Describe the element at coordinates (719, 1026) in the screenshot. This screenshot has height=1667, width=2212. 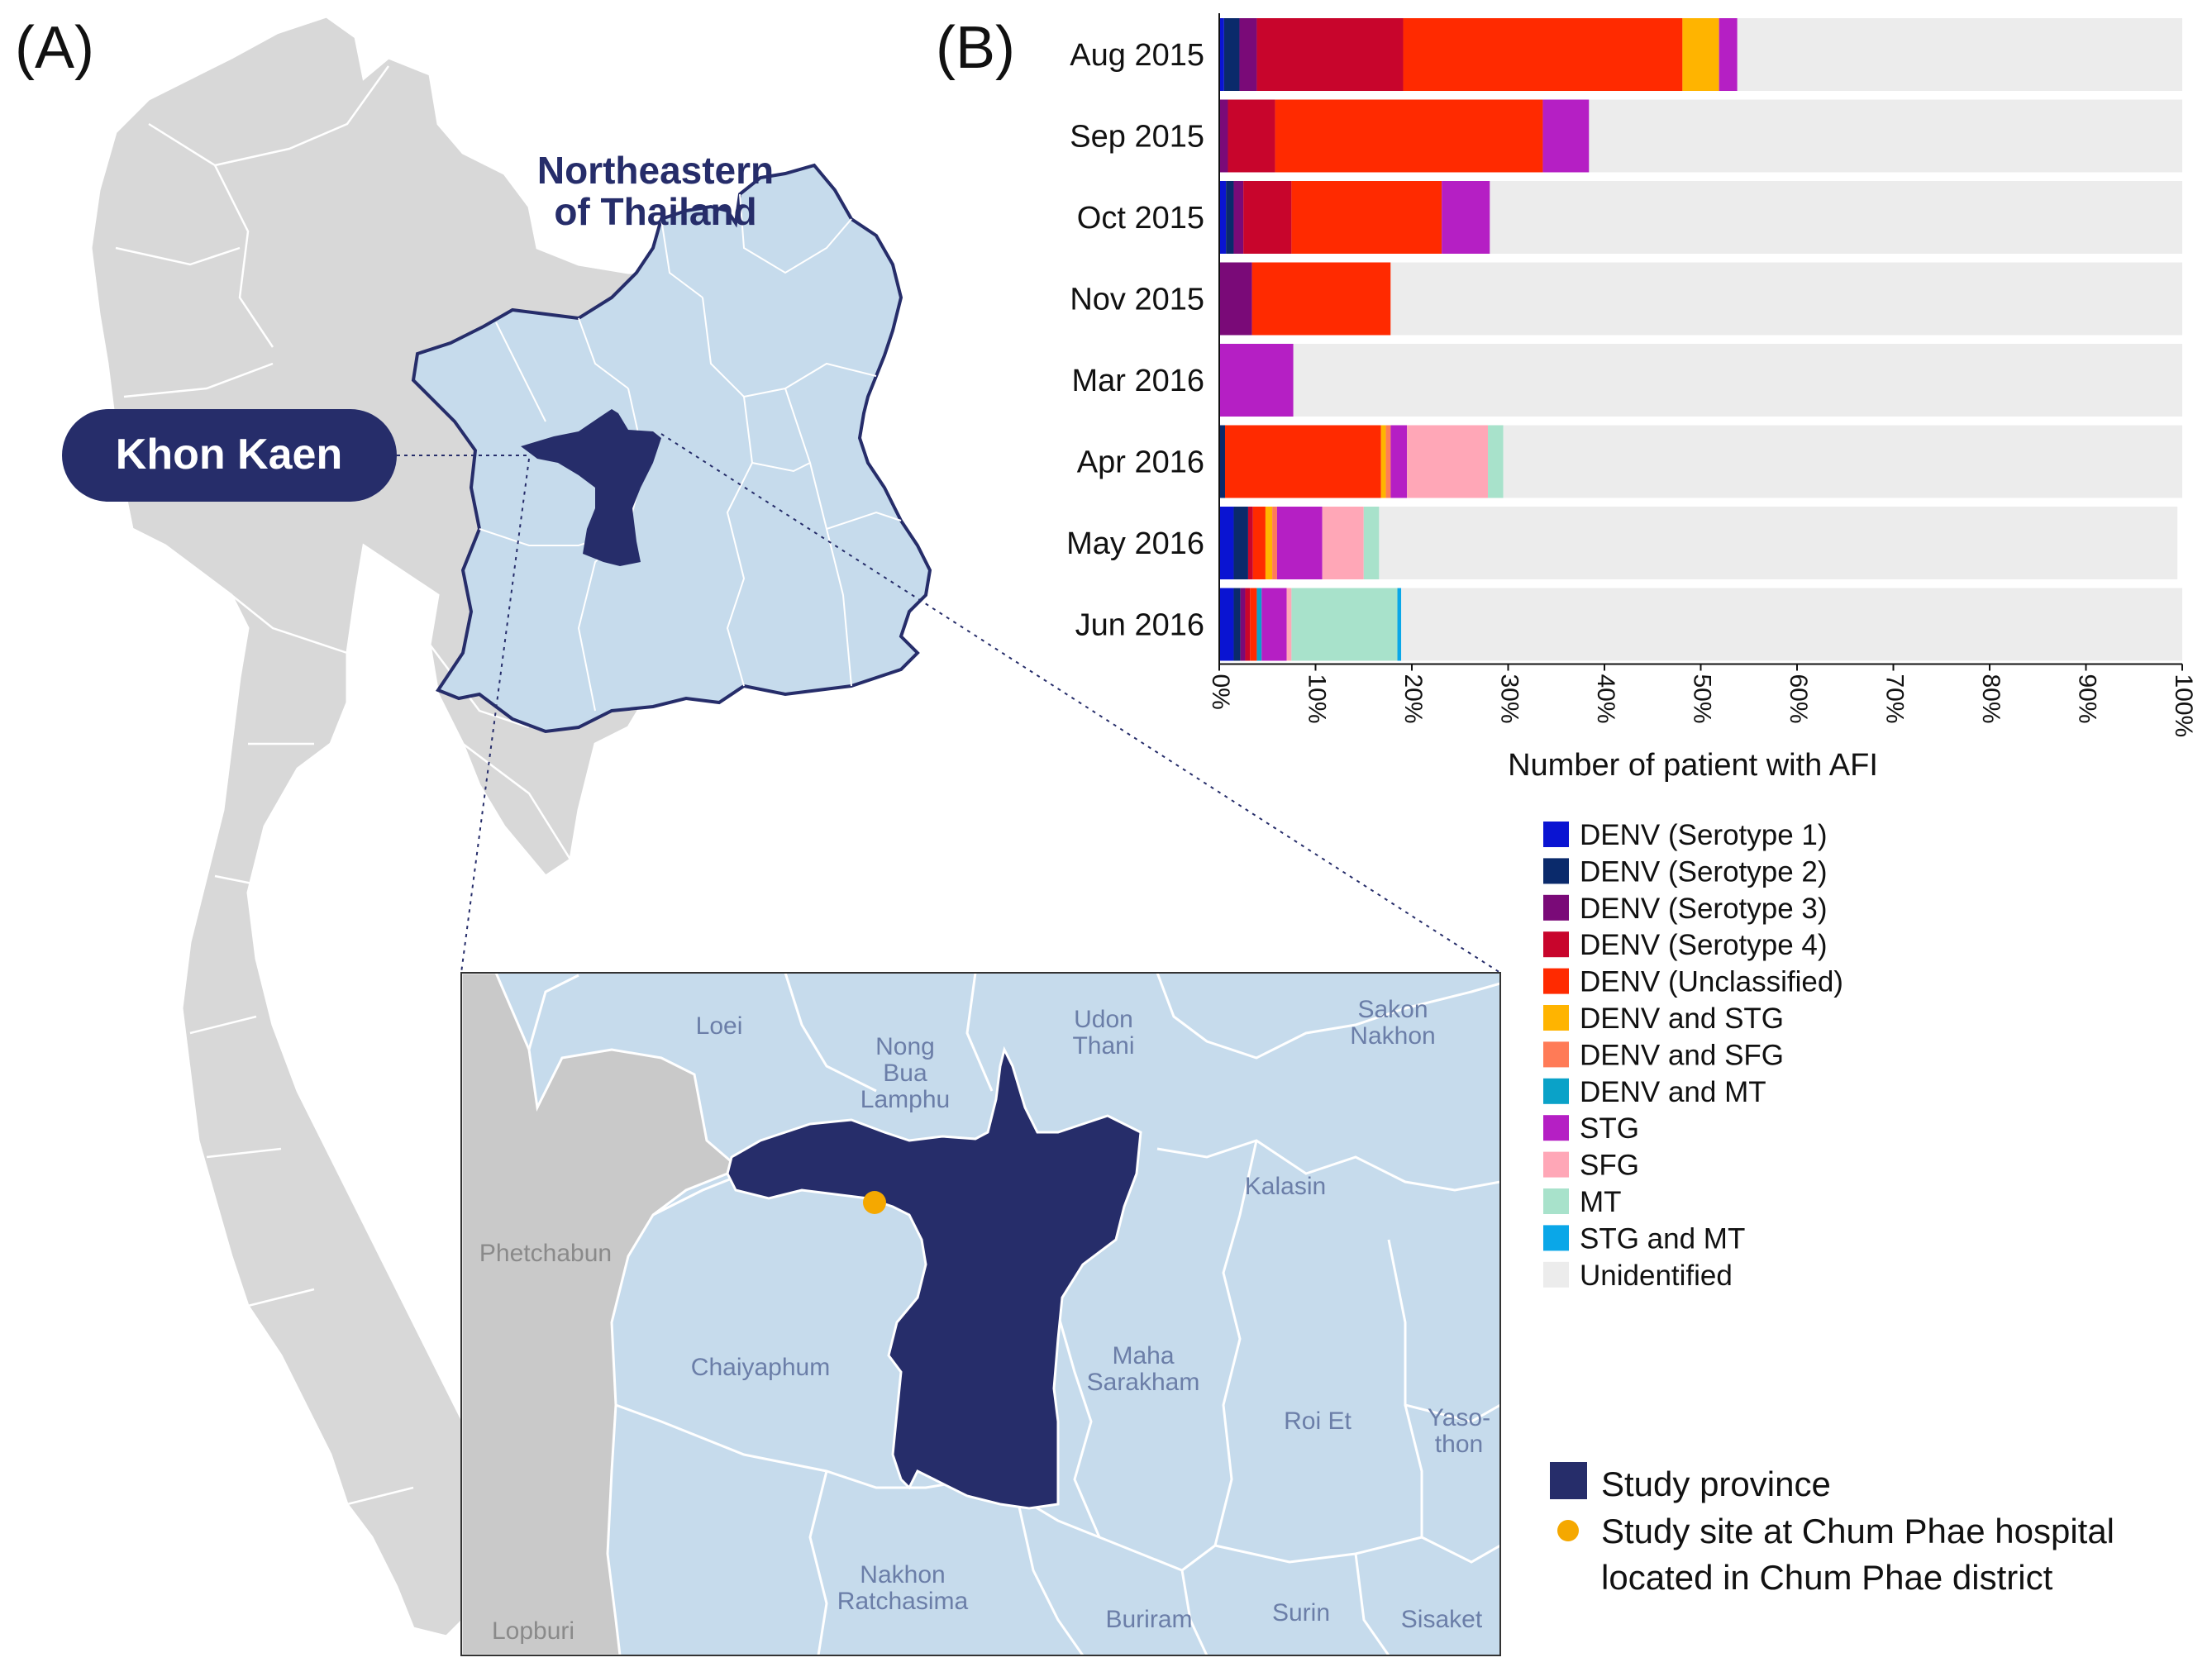
I see `label-loei: Loei` at that location.